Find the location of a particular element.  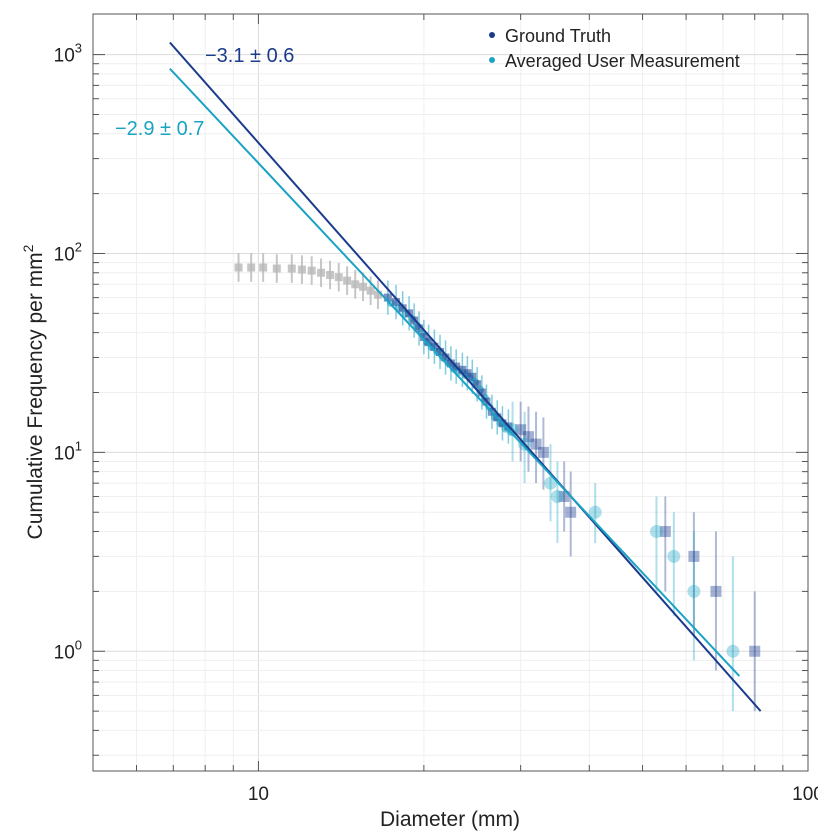

excluded-points is located at coordinates (308, 281).